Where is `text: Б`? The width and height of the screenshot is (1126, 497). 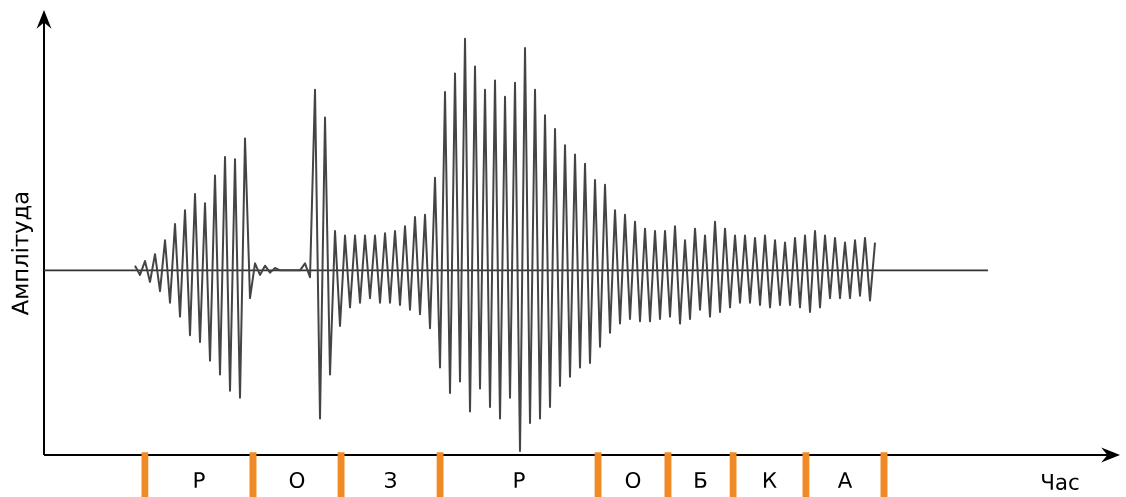
text: Б is located at coordinates (701, 480).